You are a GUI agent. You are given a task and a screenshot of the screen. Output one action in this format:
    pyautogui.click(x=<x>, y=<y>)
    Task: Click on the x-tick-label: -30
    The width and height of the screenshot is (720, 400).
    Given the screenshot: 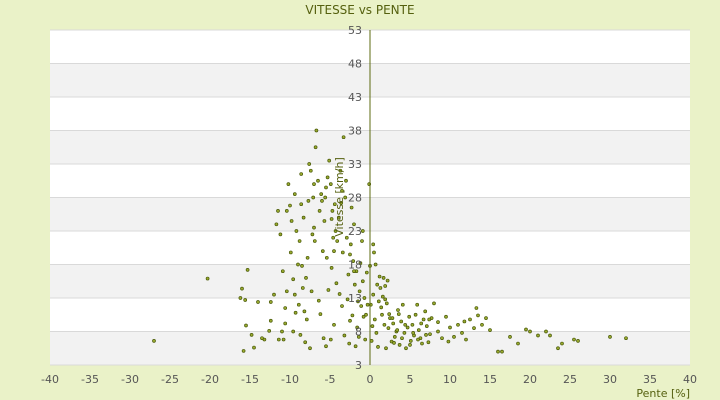 What is the action you would take?
    pyautogui.click(x=130, y=379)
    